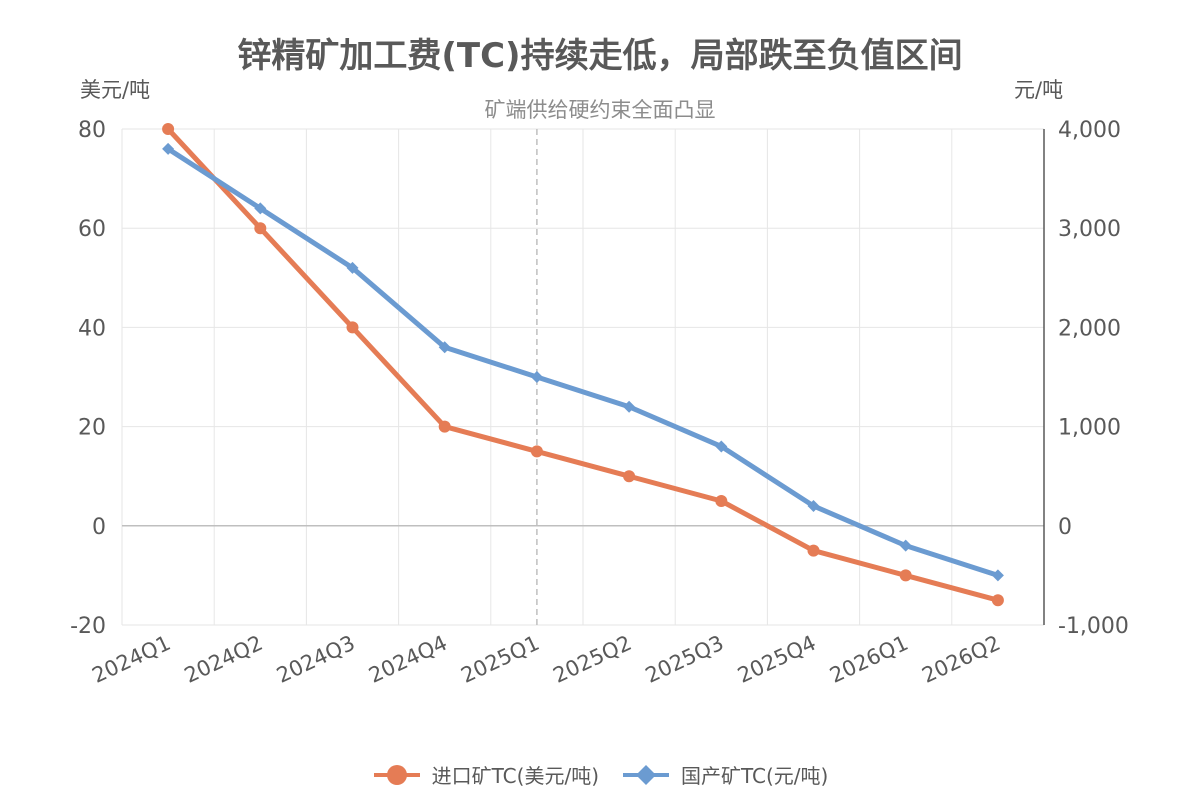 The image size is (1200, 800). Describe the element at coordinates (600, 56) in the screenshot. I see `chart-title: 锌精矿加工费(TC)持续走低，局部跌至负值区间` at that location.